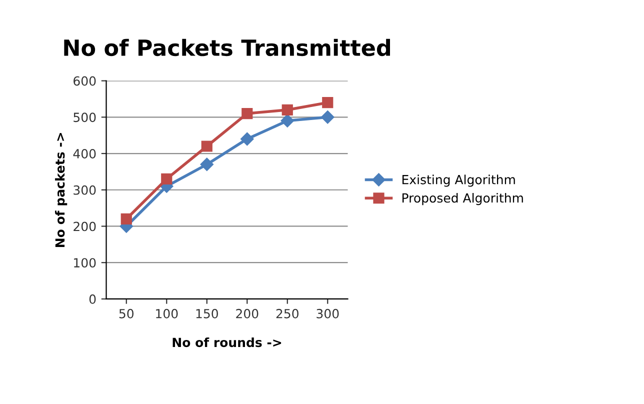 This screenshot has height=404, width=644. I want to click on y-tick-label: 600, so click(85, 81).